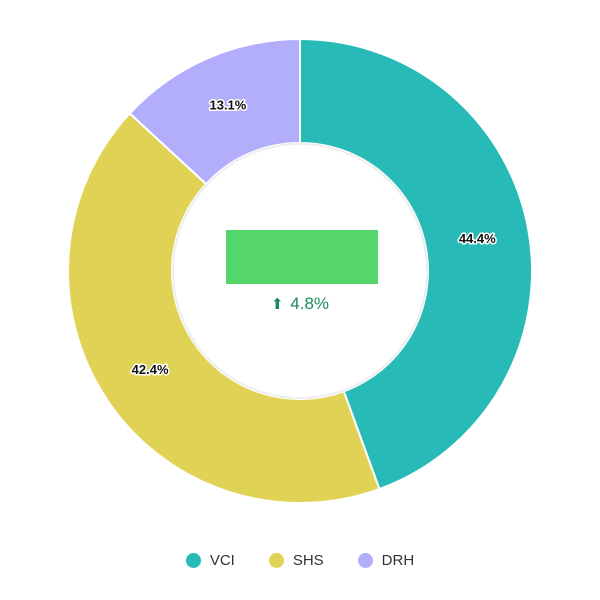 This screenshot has width=600, height=600. What do you see at coordinates (302, 257) in the screenshot?
I see `center-value-redaction` at bounding box center [302, 257].